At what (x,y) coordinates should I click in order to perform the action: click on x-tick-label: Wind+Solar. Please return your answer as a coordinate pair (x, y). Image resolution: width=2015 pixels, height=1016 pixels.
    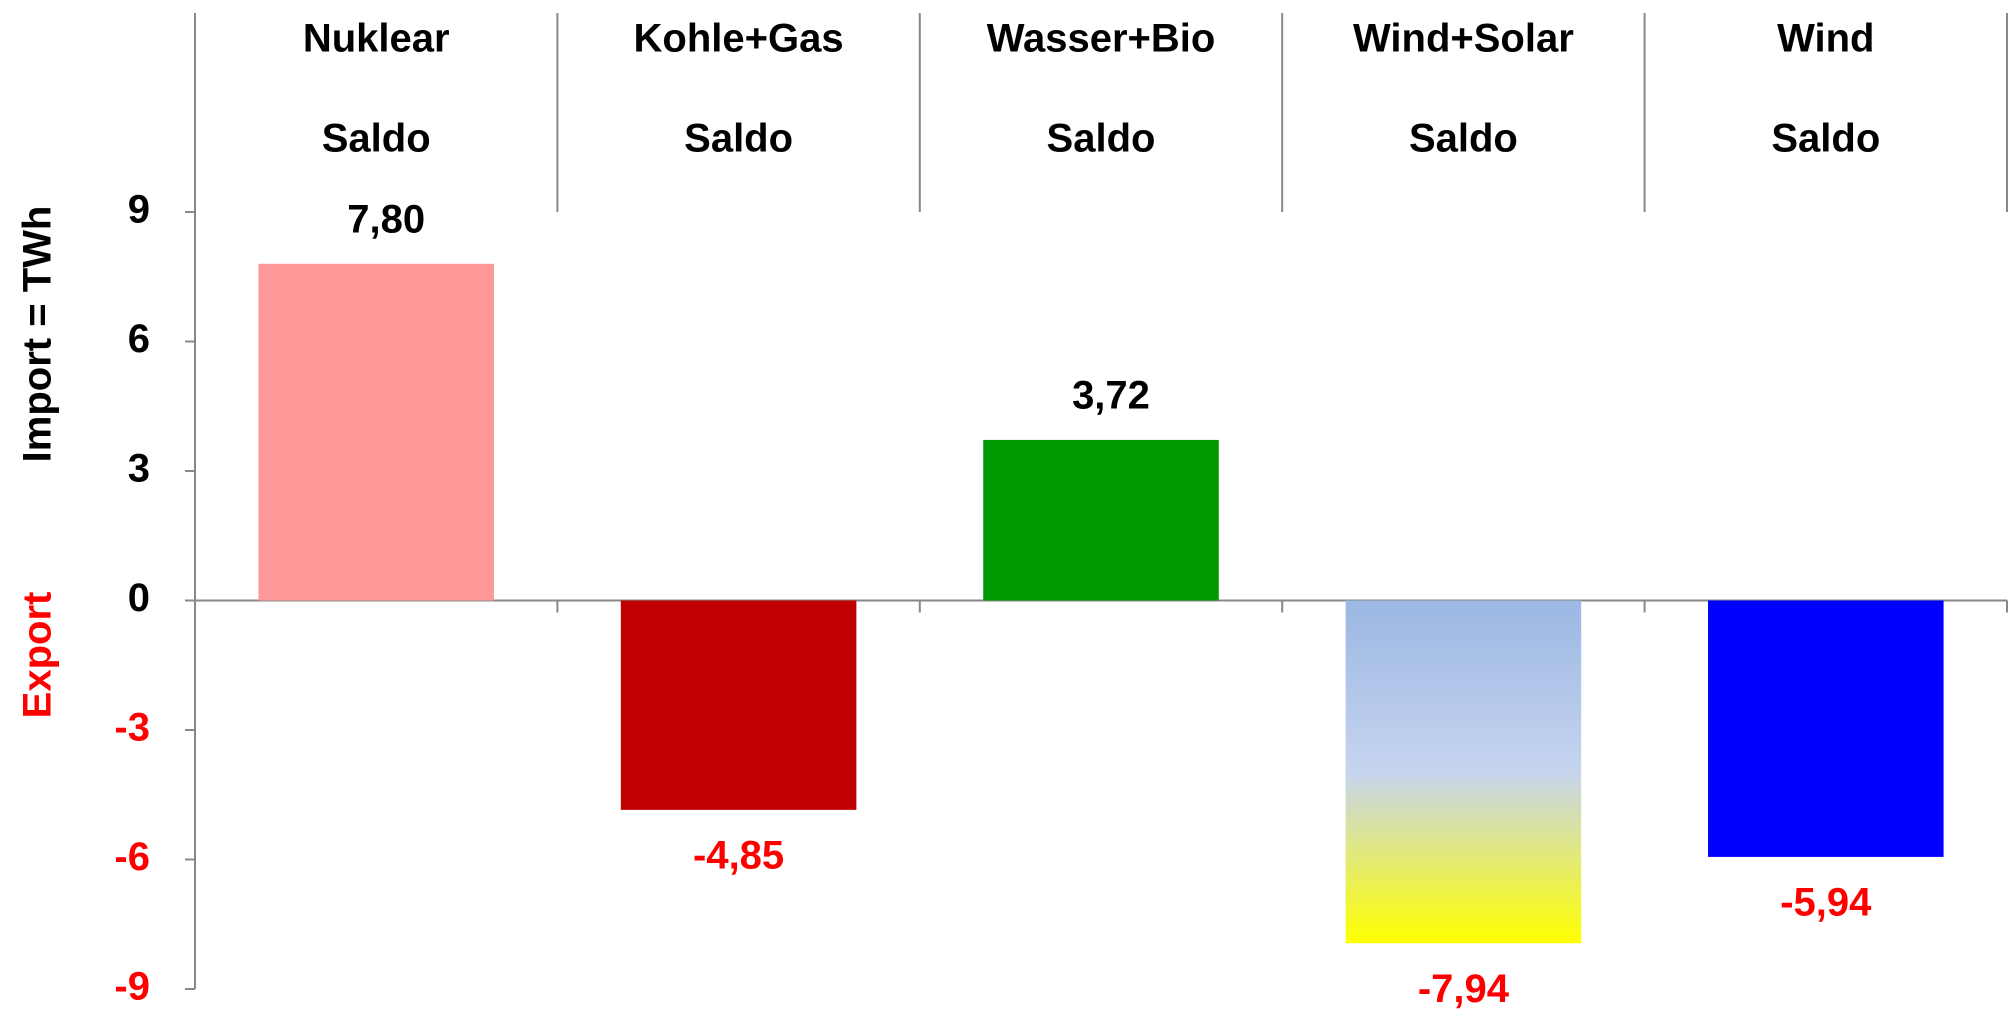
    Looking at the image, I should click on (1463, 39).